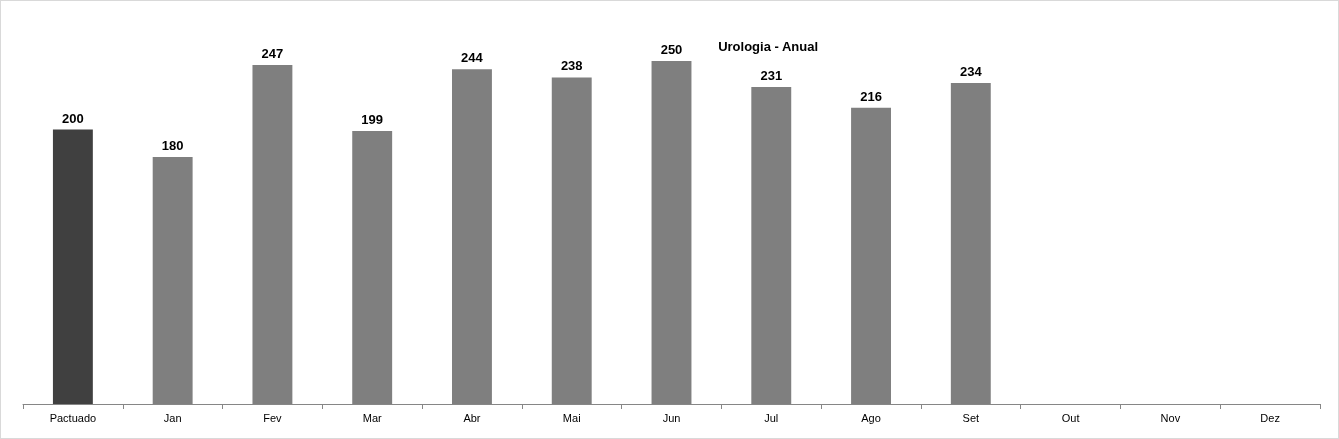 The width and height of the screenshot is (1339, 439). Describe the element at coordinates (372, 417) in the screenshot. I see `x-tick-label: Mar` at that location.